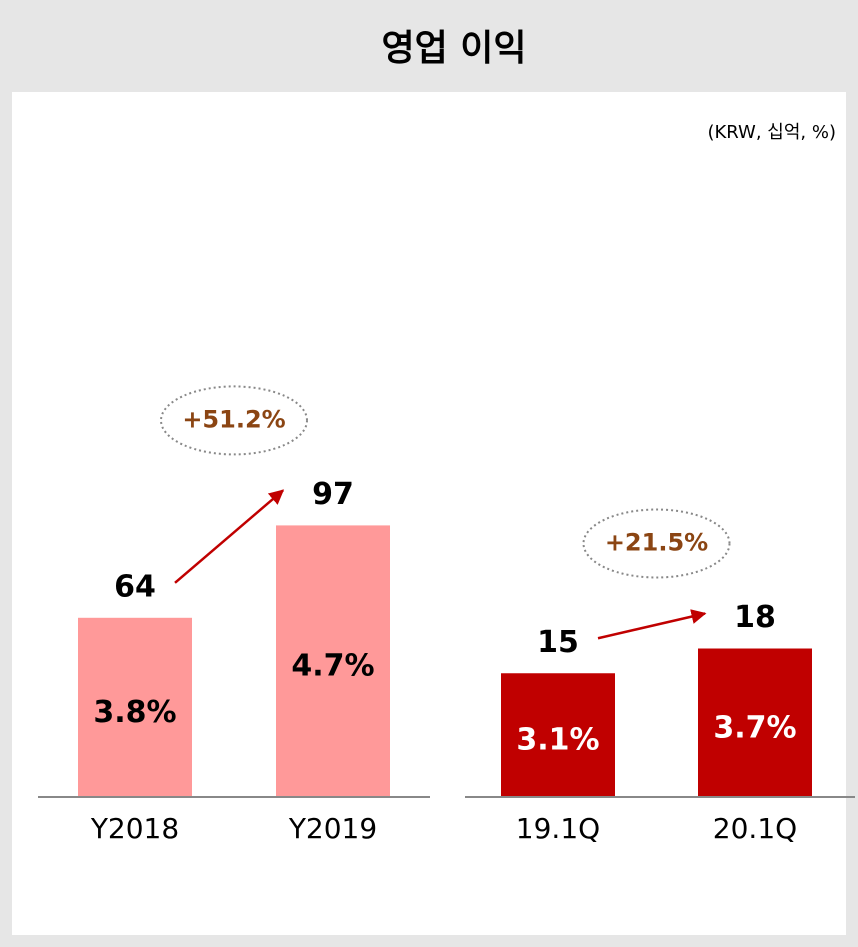 This screenshot has width=858, height=947. What do you see at coordinates (134, 712) in the screenshot?
I see `margin-label: 3.8%` at bounding box center [134, 712].